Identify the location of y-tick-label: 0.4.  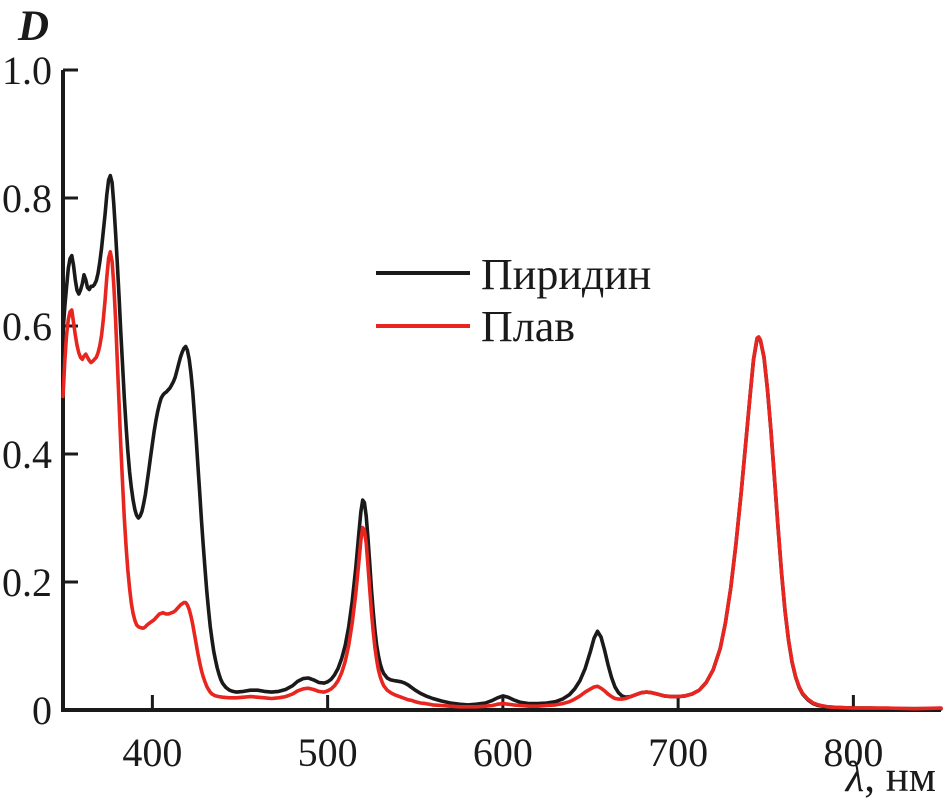
(27, 454).